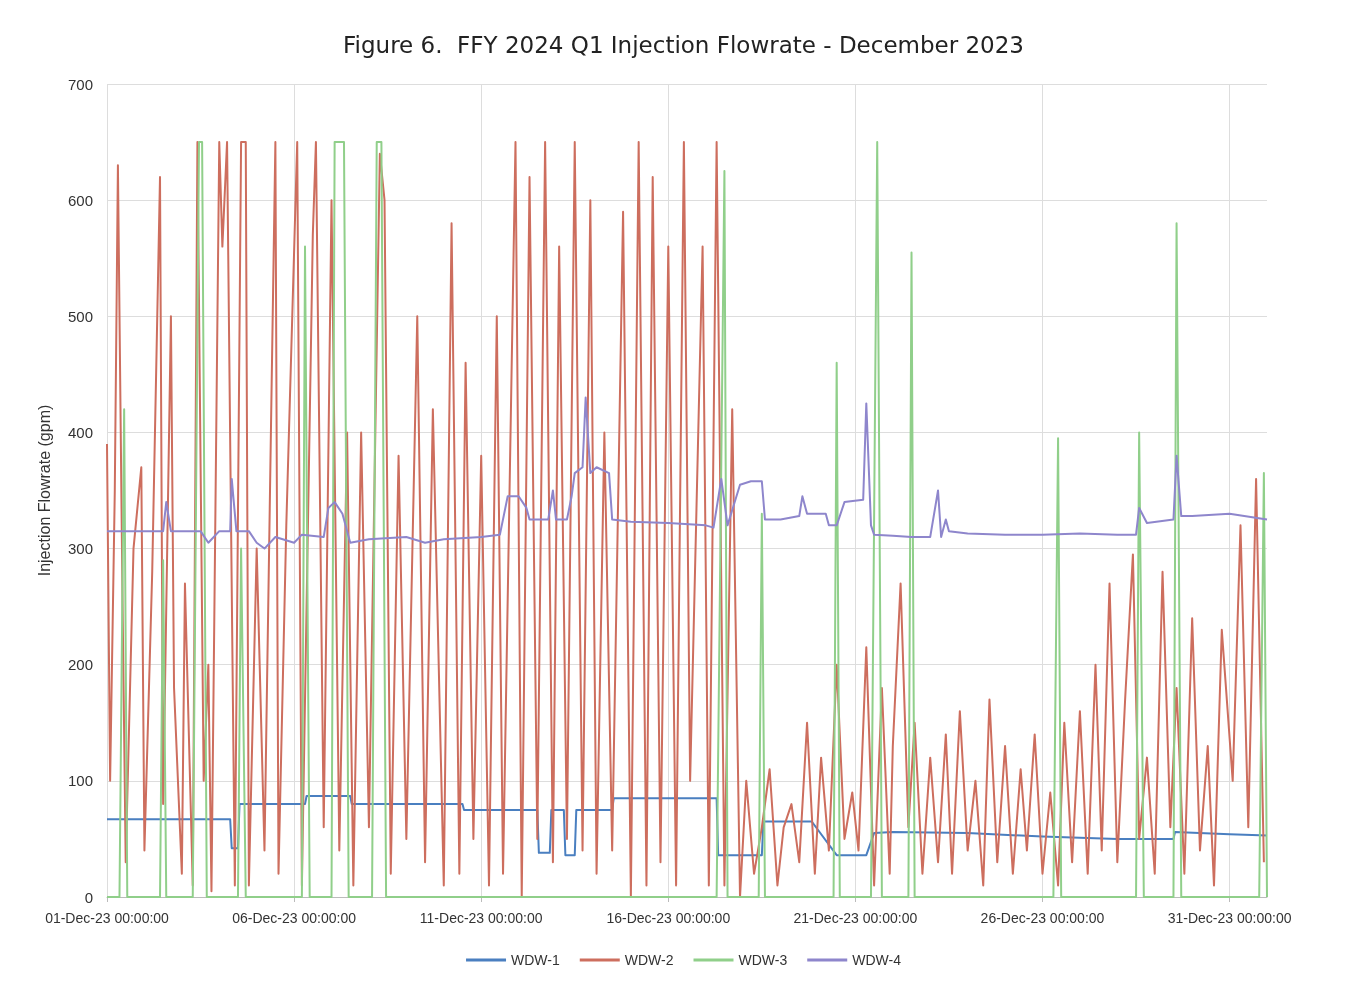 The height and width of the screenshot is (984, 1367). Describe the element at coordinates (80, 665) in the screenshot. I see `y-tick-label: 200` at that location.